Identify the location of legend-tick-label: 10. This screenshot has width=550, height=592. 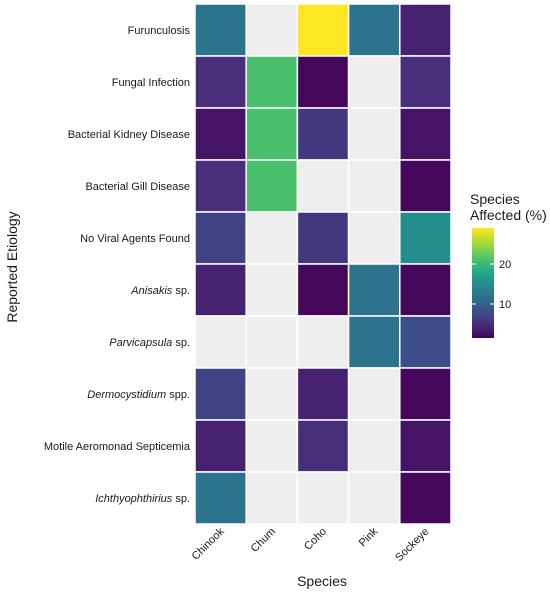
(505, 305).